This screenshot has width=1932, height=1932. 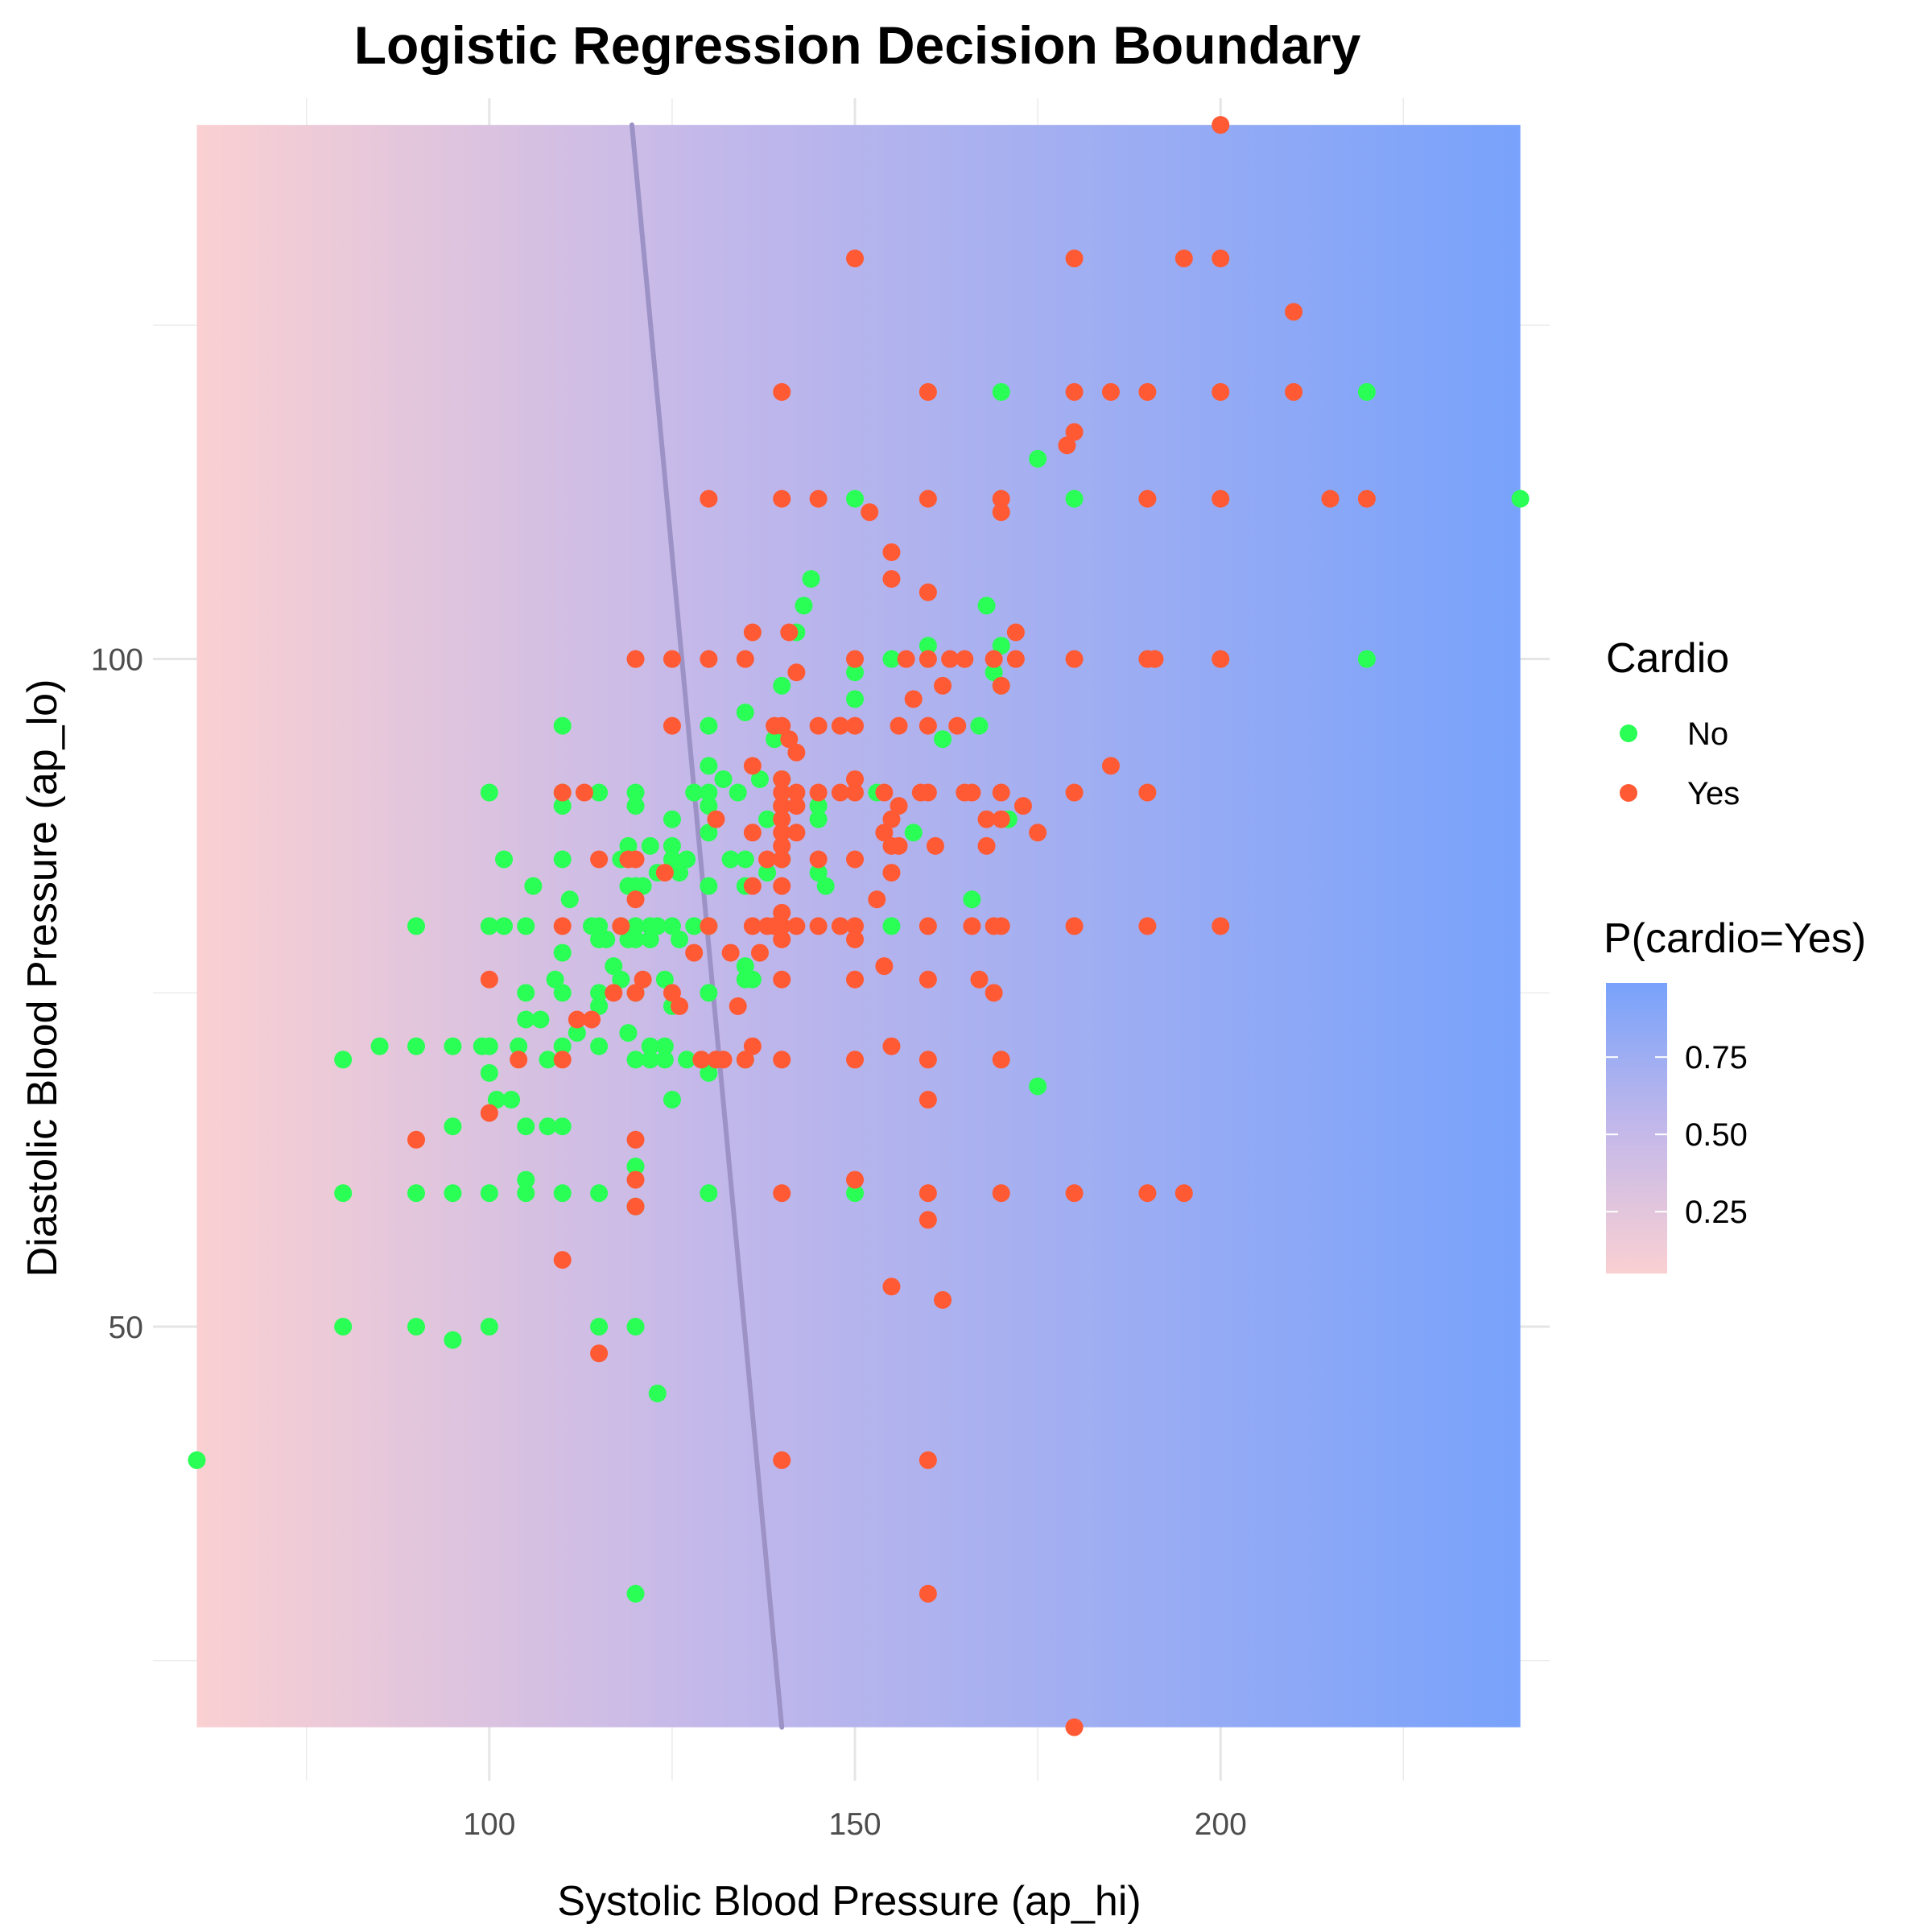 I want to click on x-tick-label: 150, so click(x=855, y=1824).